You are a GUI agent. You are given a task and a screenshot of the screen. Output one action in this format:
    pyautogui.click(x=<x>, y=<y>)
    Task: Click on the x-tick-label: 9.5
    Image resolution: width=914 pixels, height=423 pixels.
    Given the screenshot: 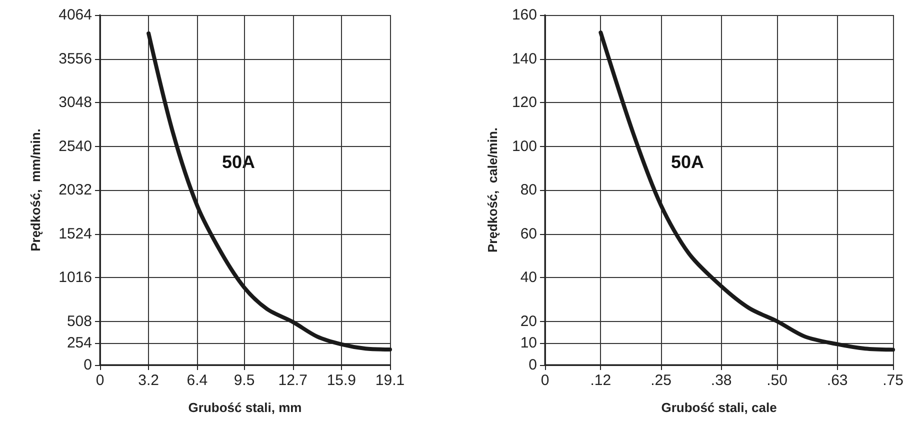 What is the action you would take?
    pyautogui.click(x=244, y=380)
    